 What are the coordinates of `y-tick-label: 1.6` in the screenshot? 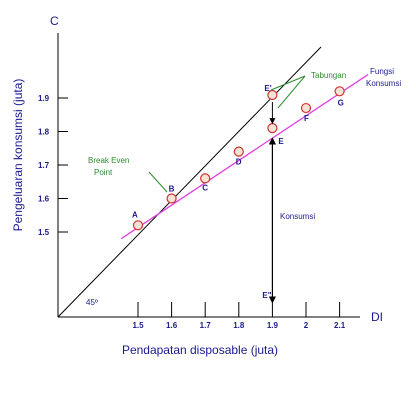 It's located at (44, 199).